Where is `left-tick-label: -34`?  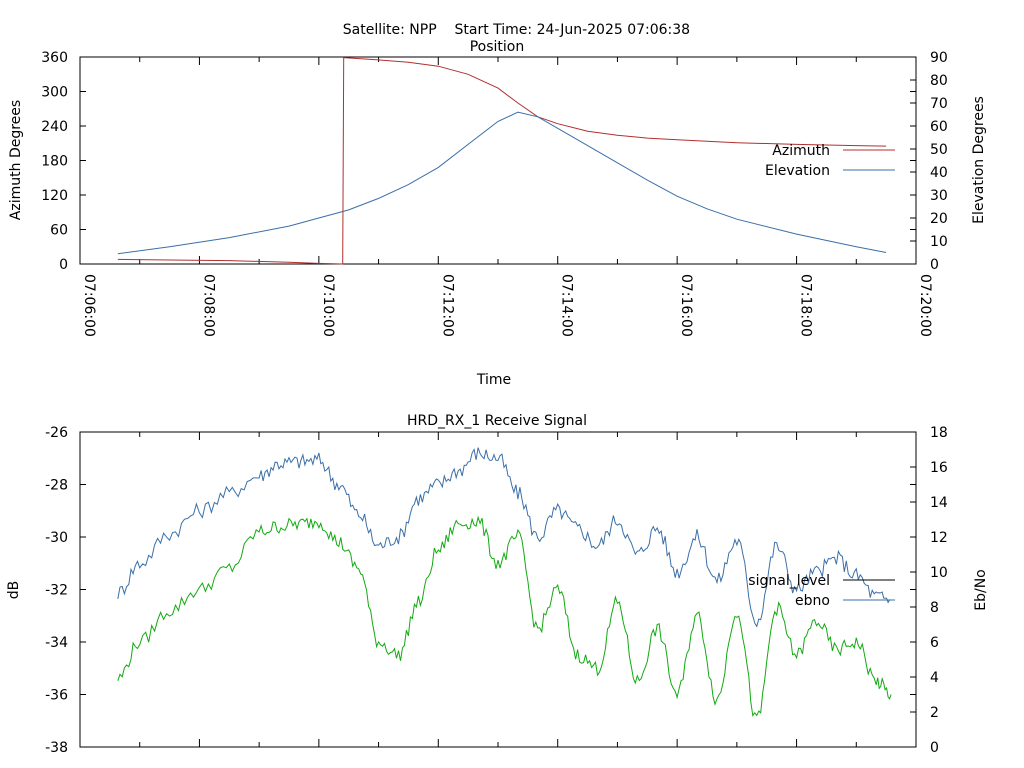
left-tick-label: -34 is located at coordinates (56, 643).